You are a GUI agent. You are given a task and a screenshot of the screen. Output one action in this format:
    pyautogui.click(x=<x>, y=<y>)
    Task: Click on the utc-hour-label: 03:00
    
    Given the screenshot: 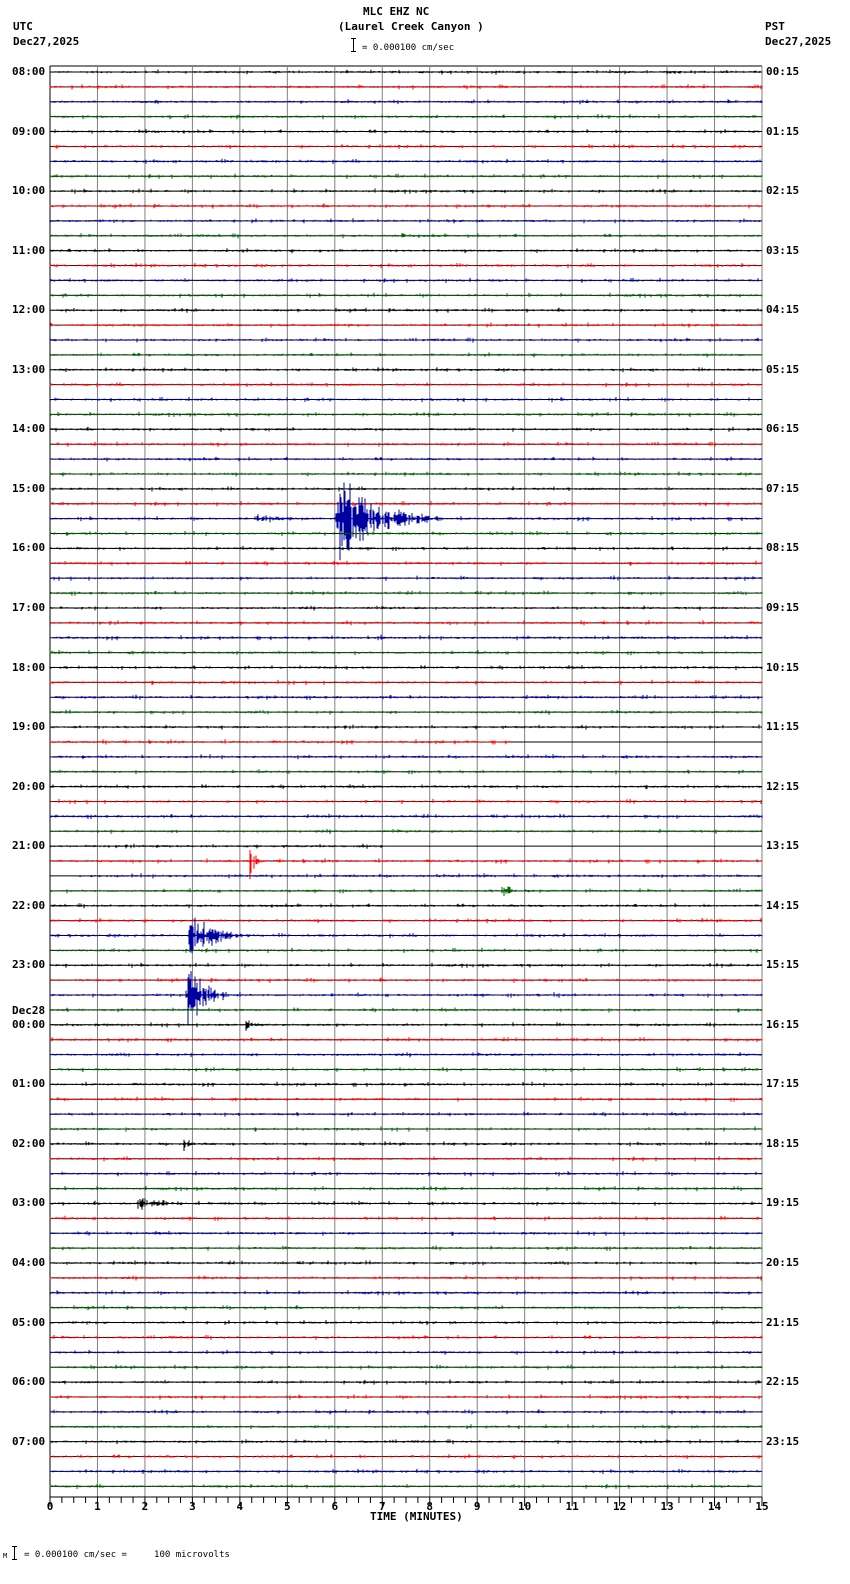 What is the action you would take?
    pyautogui.click(x=29, y=1203)
    